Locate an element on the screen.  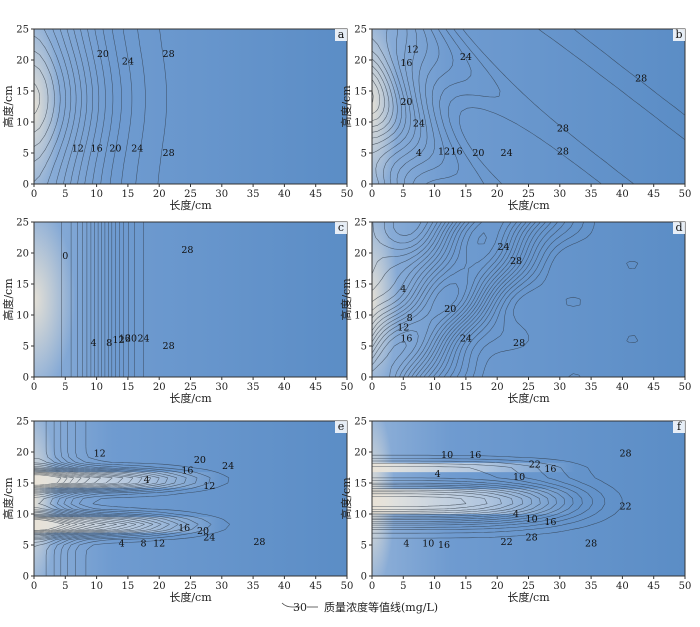
plot-area-b is located at coordinates (528, 106).